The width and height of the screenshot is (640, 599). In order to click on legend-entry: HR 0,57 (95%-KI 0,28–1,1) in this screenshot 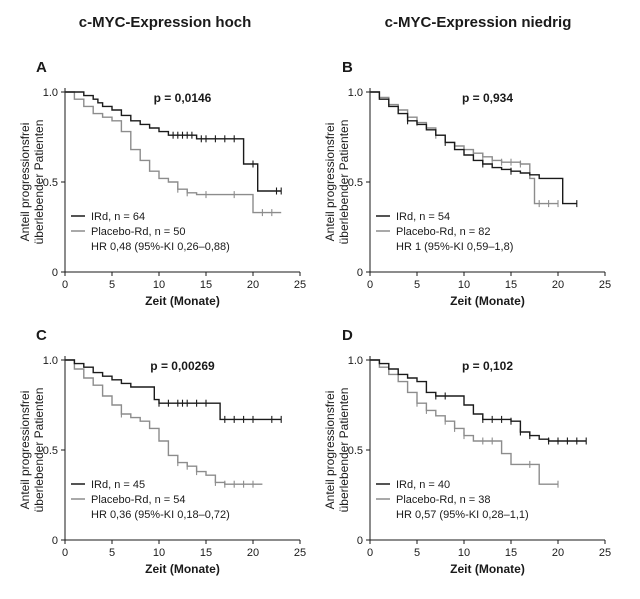, I will do `click(462, 515)`.